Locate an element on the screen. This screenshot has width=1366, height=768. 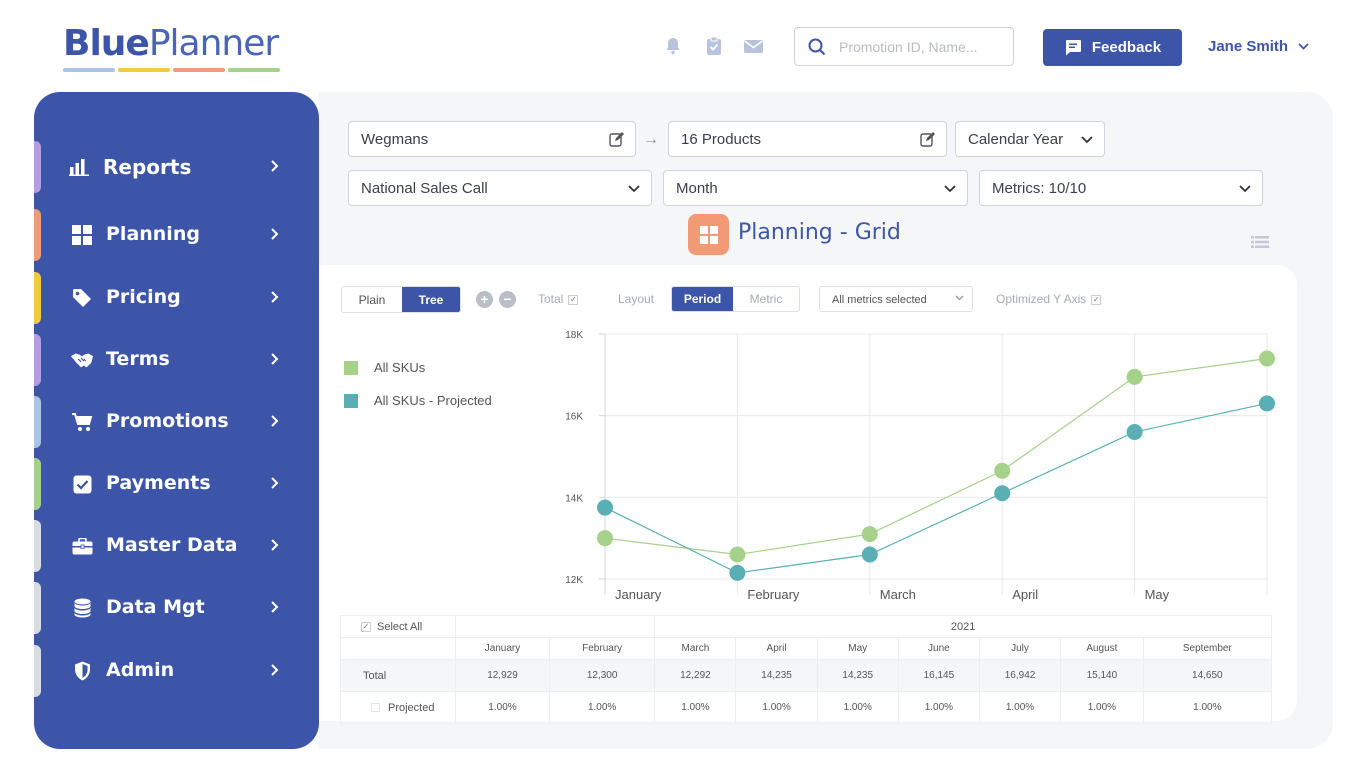
granularity-select: Month is located at coordinates (815, 188).